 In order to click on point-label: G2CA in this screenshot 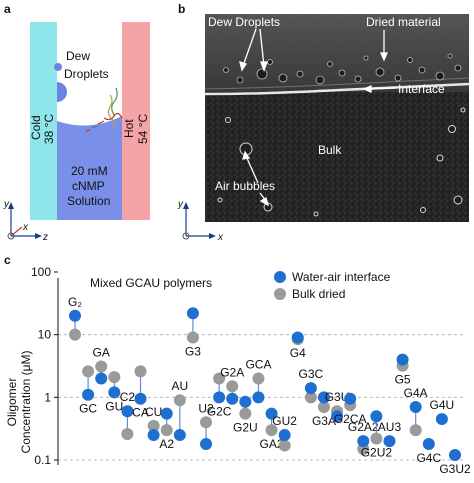, I will do `click(350, 419)`.